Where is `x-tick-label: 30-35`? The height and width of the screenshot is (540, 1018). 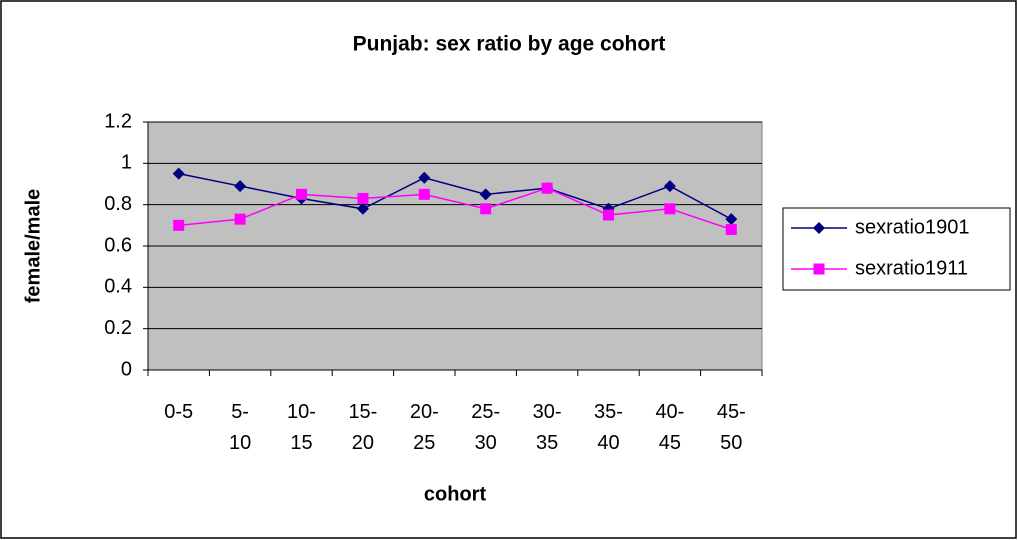 x-tick-label: 30-35 is located at coordinates (547, 427).